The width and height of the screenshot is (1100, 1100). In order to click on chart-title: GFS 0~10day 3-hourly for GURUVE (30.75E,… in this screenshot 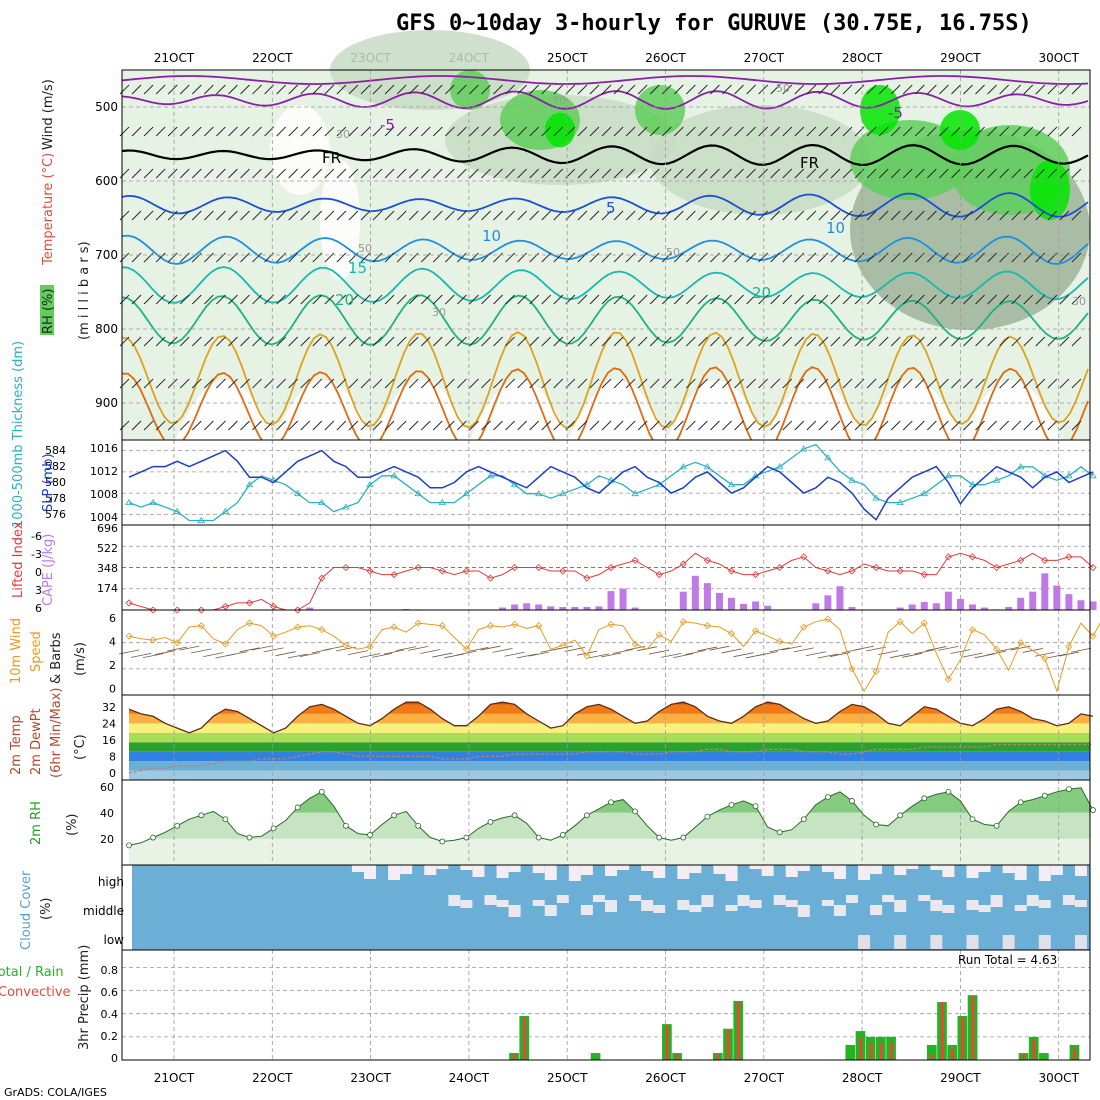, I will do `click(714, 23)`.